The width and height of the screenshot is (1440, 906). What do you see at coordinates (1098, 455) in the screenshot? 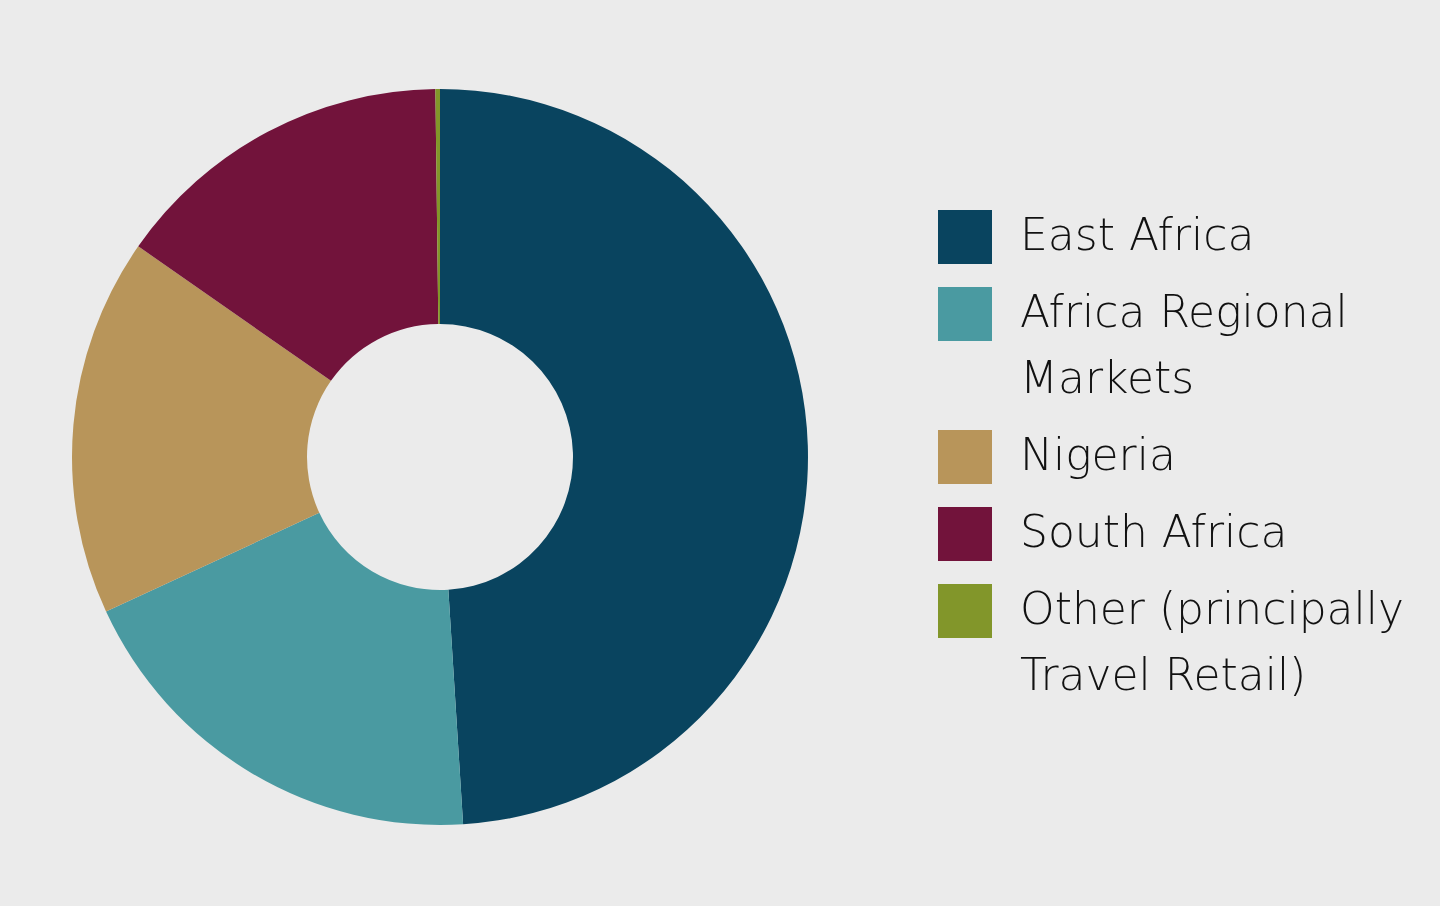
I see `legend-label: Nigeria` at bounding box center [1098, 455].